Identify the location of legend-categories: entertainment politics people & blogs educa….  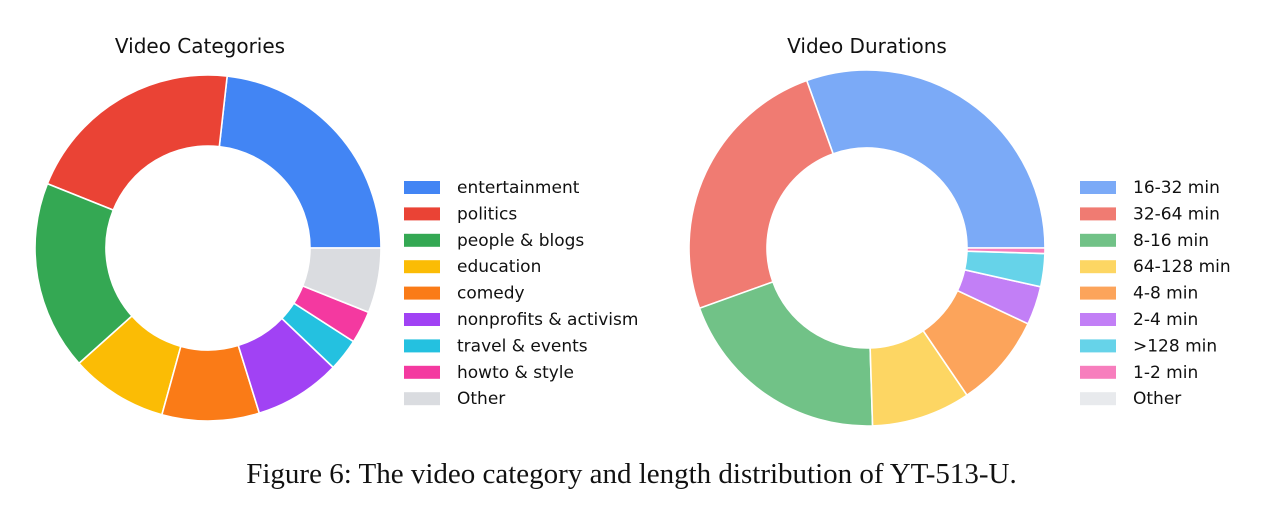
(521, 293).